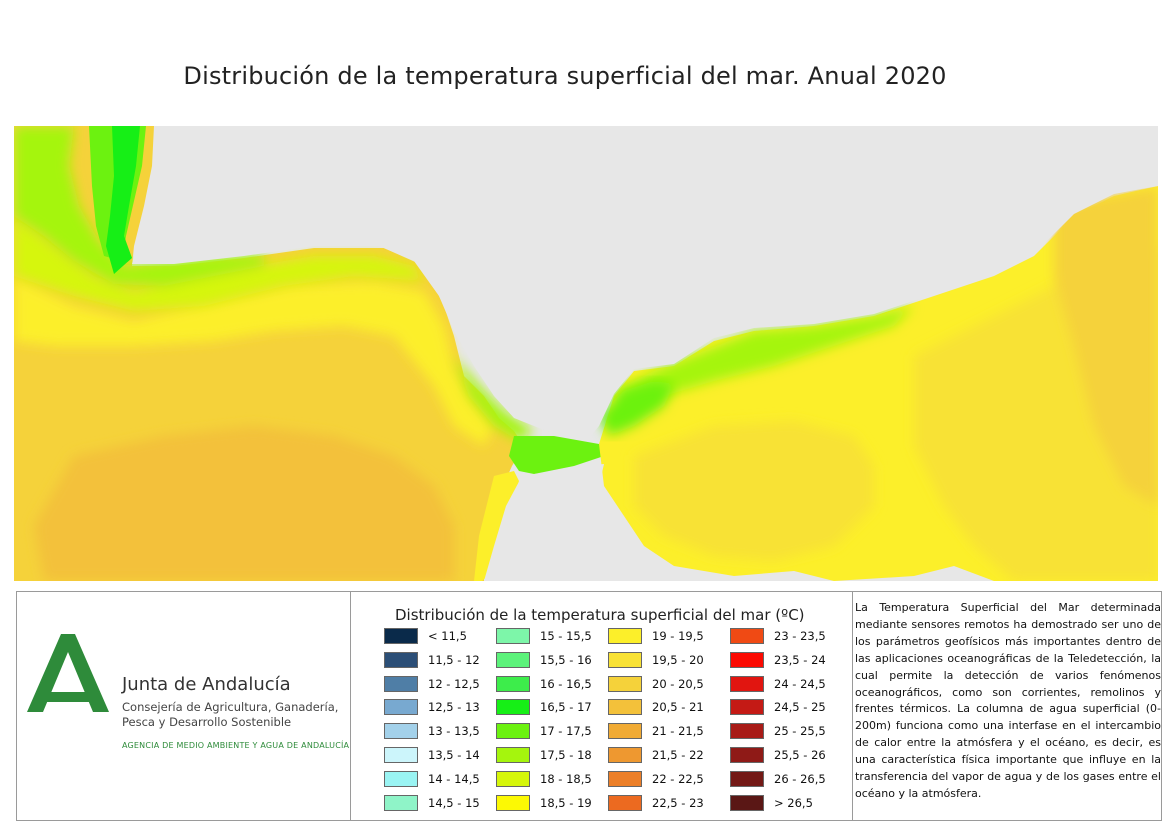  I want to click on legend-item: 23,5 - 24, so click(785, 660).